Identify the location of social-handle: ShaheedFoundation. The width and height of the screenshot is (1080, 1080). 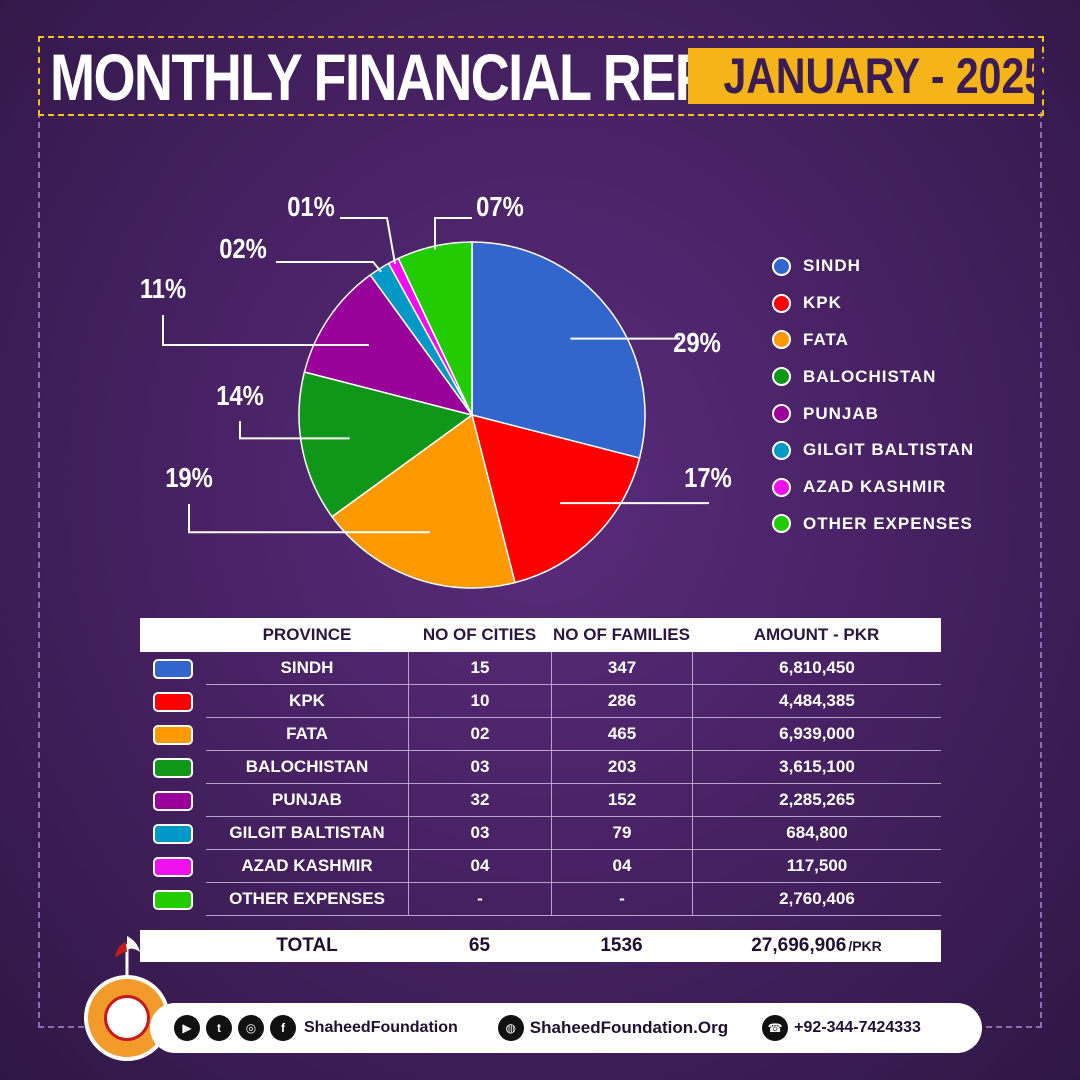
(381, 1027).